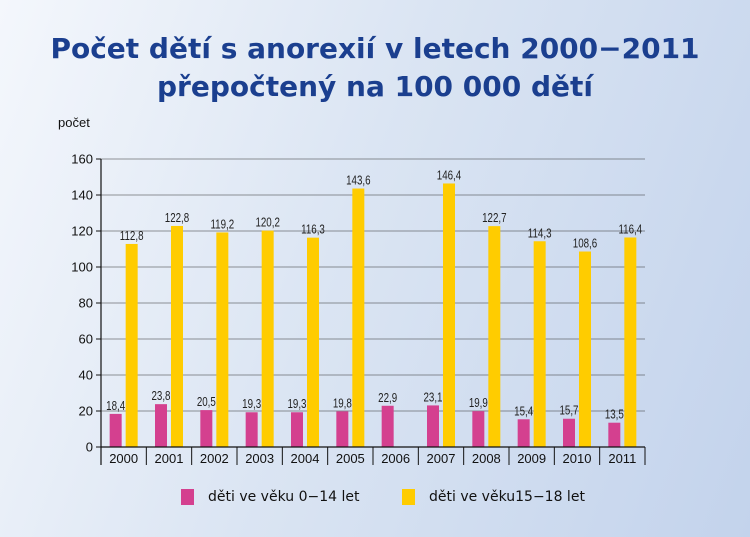 The height and width of the screenshot is (537, 750). Describe the element at coordinates (614, 414) in the screenshot. I see `data-label: 13,5` at that location.